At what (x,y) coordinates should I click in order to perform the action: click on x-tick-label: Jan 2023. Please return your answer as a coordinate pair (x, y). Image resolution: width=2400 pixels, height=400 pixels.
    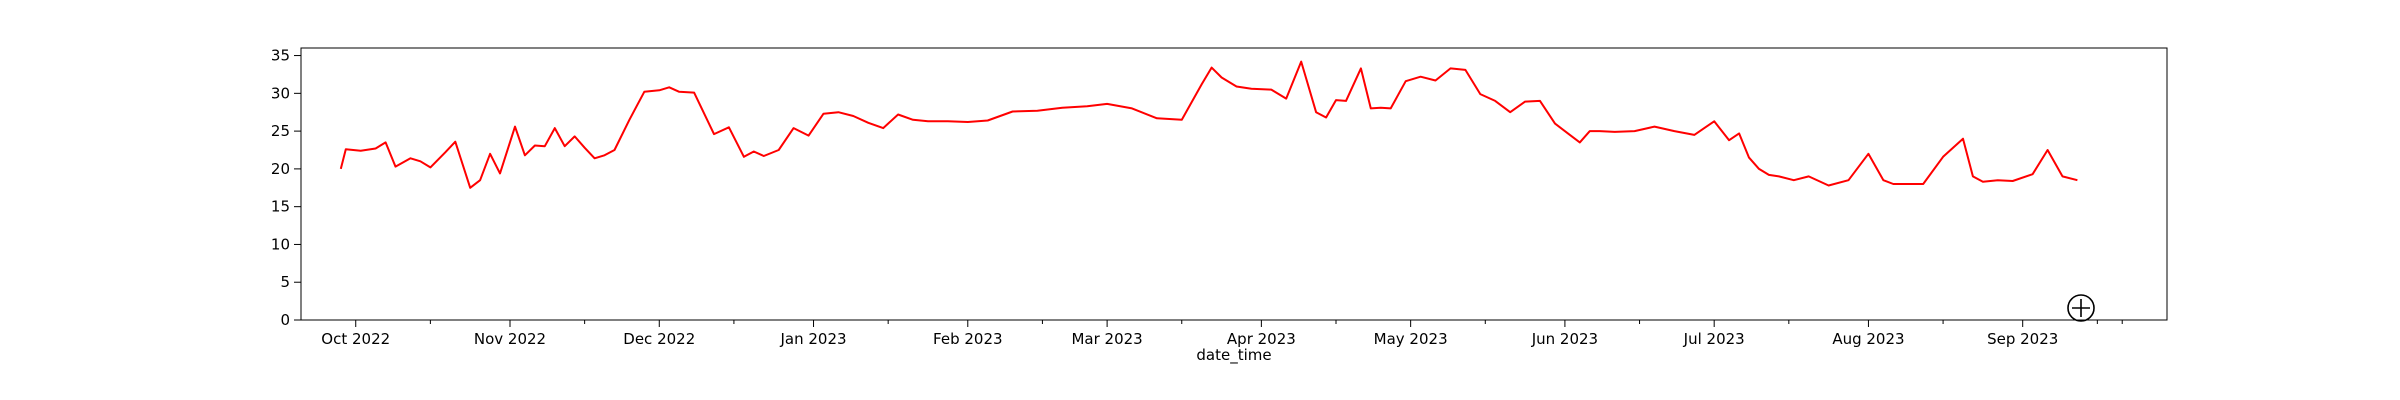
    Looking at the image, I should click on (812, 339).